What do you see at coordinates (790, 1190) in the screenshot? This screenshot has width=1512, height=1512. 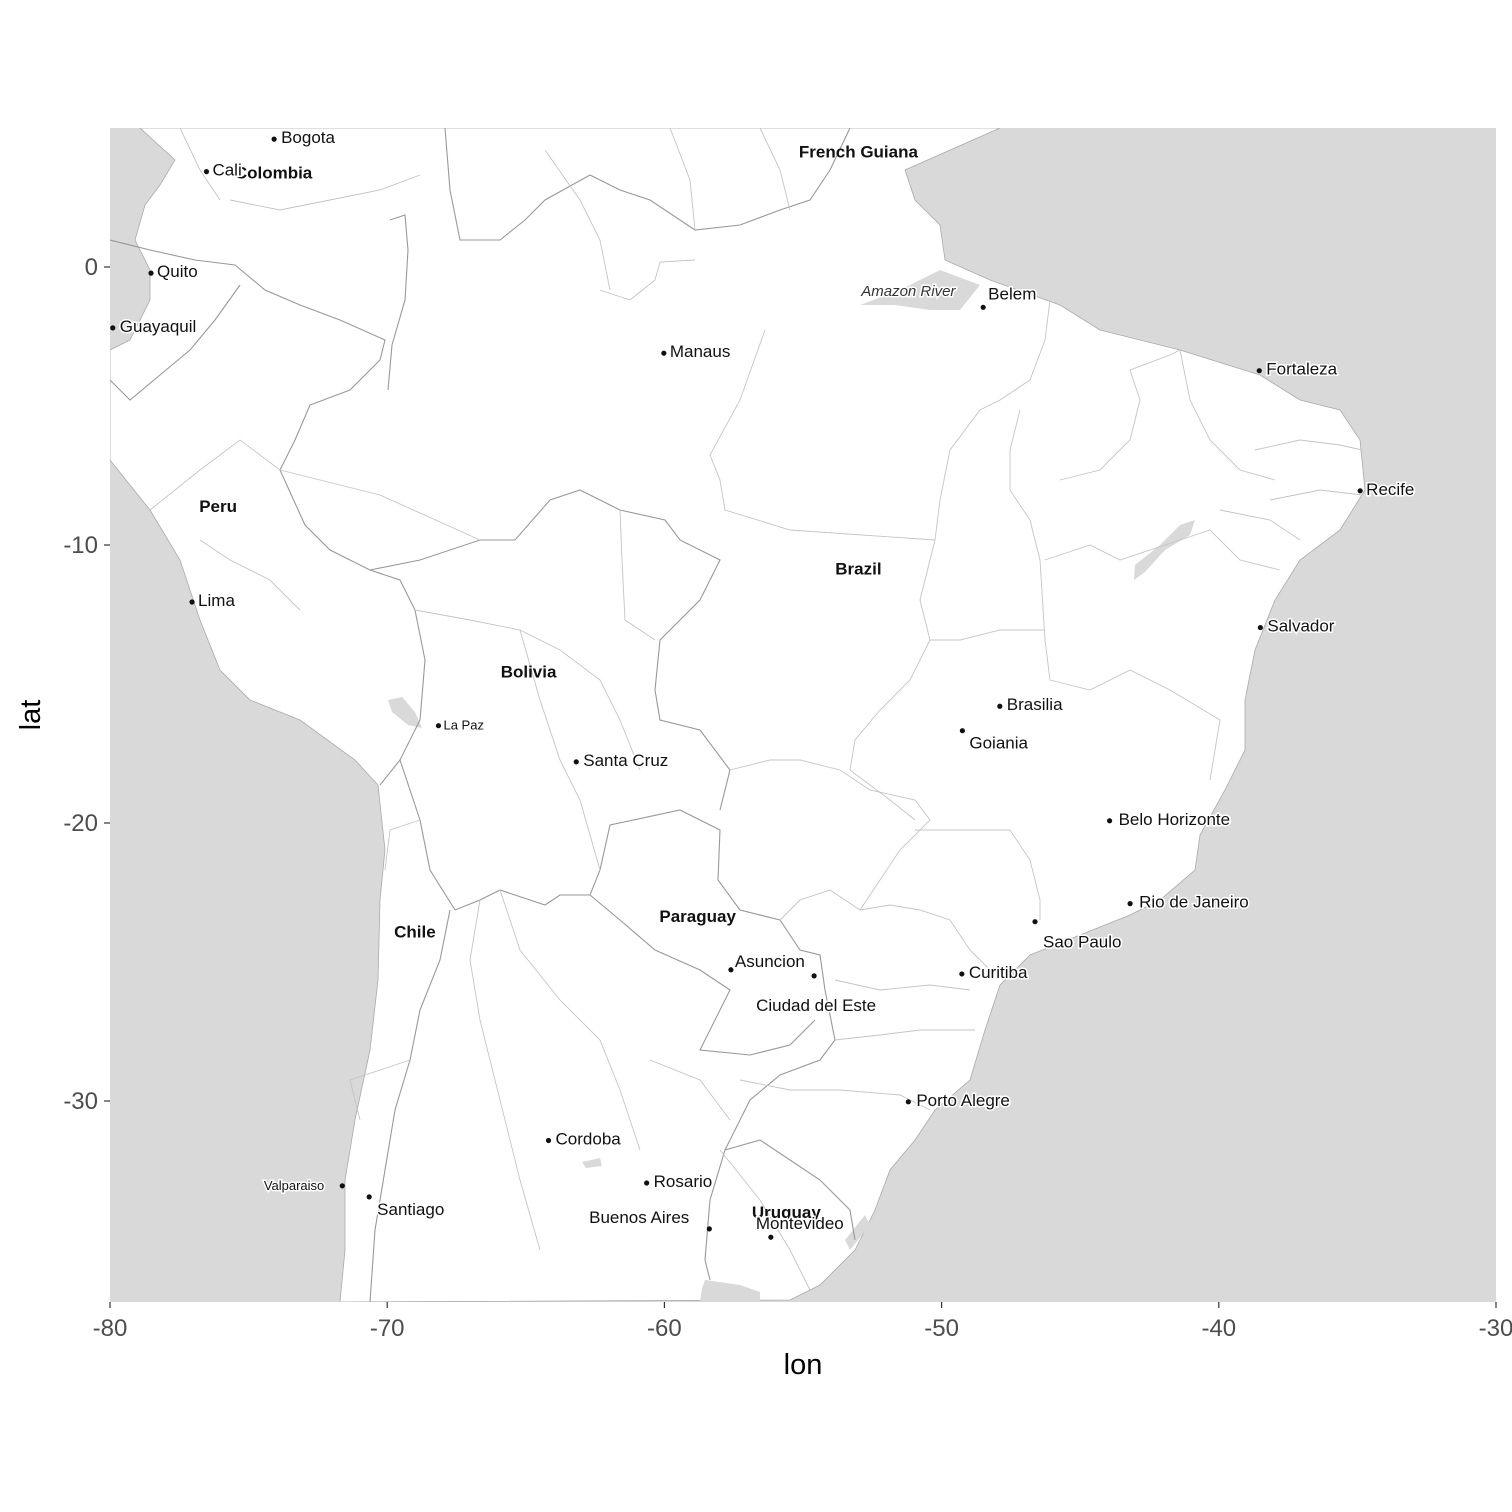 I see `border-uruguay` at bounding box center [790, 1190].